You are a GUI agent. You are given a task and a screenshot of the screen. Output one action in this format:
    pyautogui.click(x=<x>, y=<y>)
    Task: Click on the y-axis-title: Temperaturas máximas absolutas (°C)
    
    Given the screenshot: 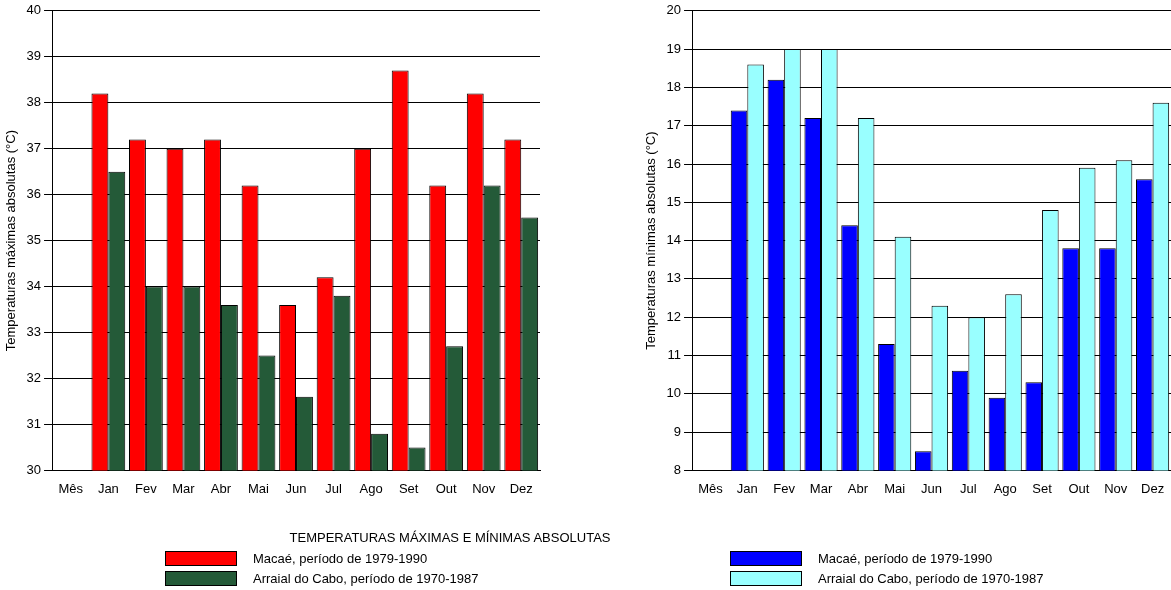 What is the action you would take?
    pyautogui.click(x=11, y=240)
    